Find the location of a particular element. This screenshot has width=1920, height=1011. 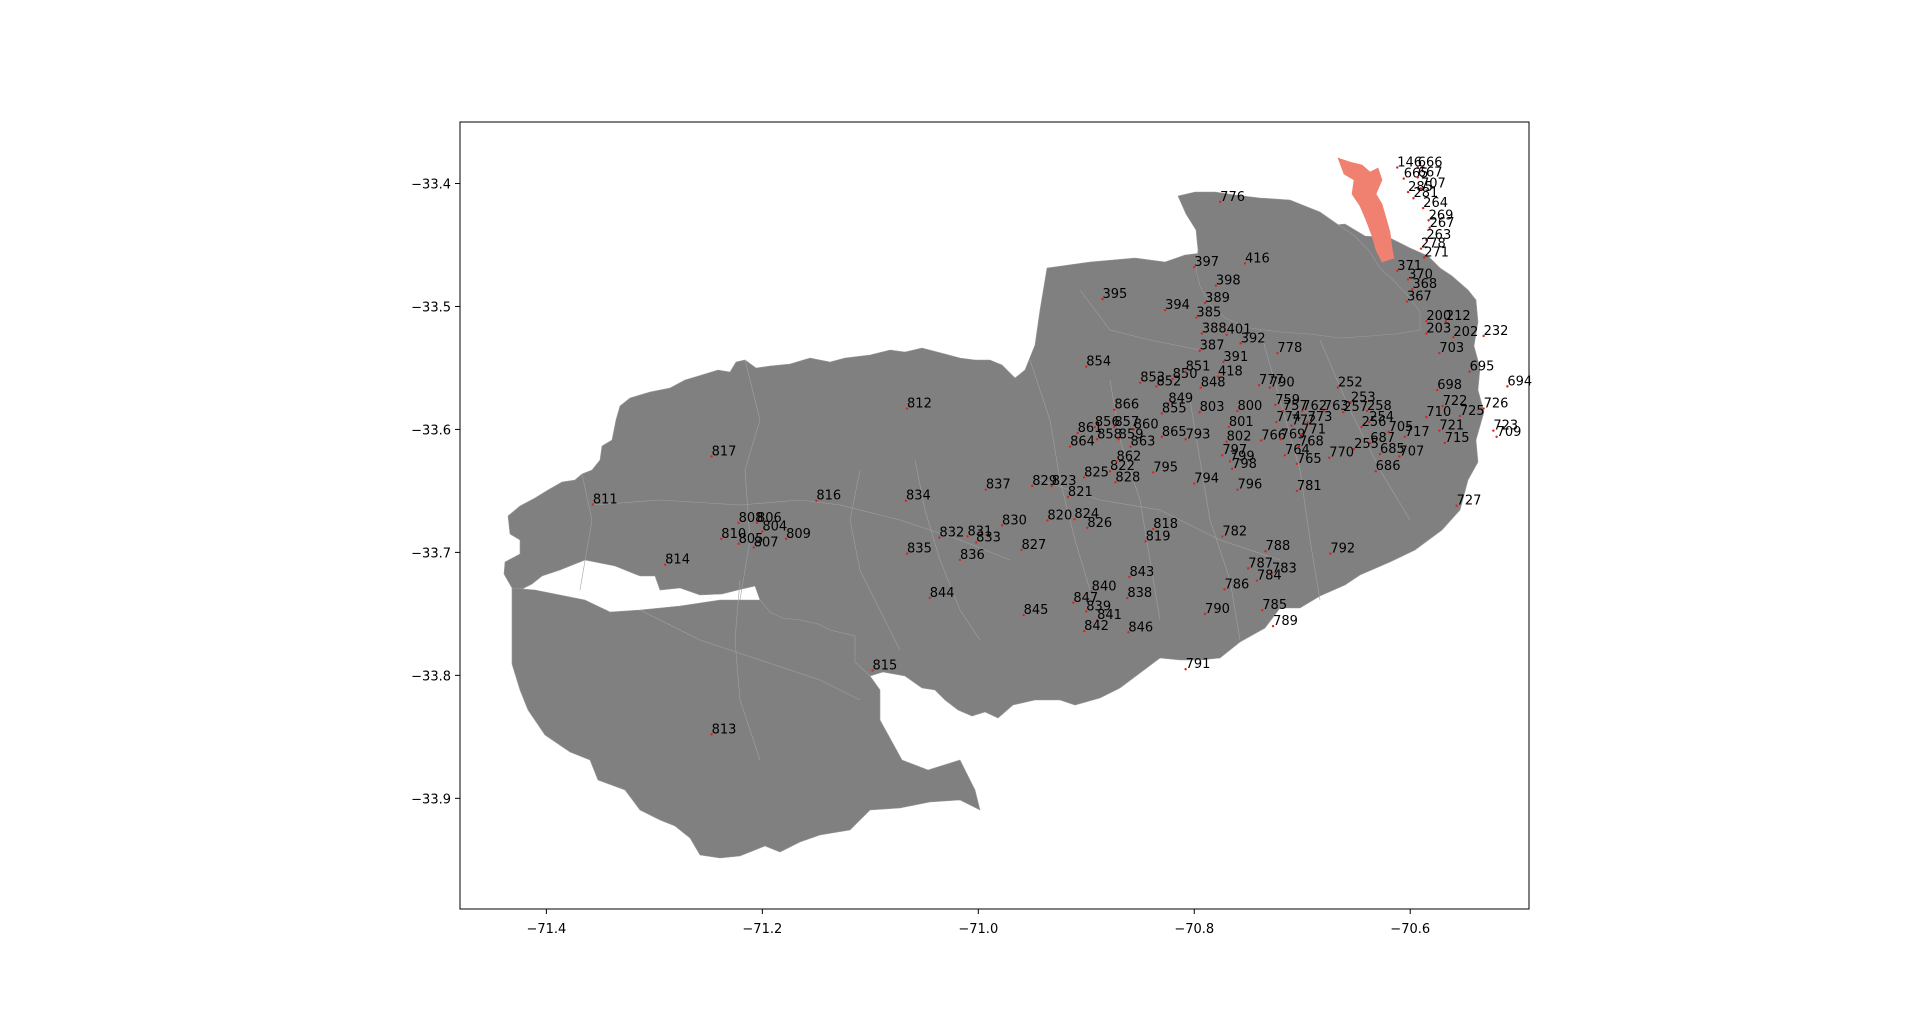

region-label: 698 is located at coordinates (1449, 385).